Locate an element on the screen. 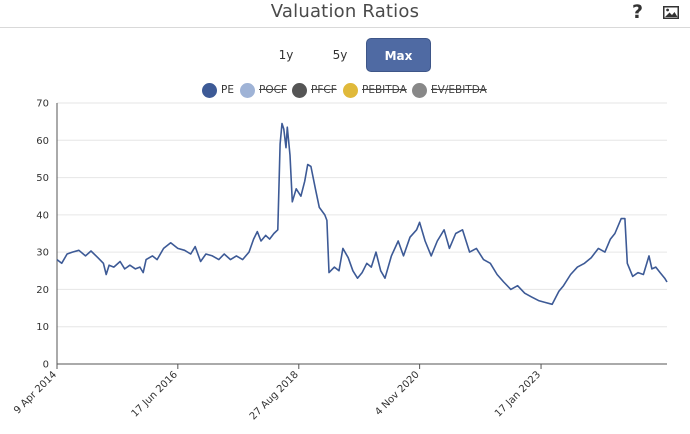 Image resolution: width=690 pixels, height=434 pixels. y-tick-label: 30 is located at coordinates (42, 253).